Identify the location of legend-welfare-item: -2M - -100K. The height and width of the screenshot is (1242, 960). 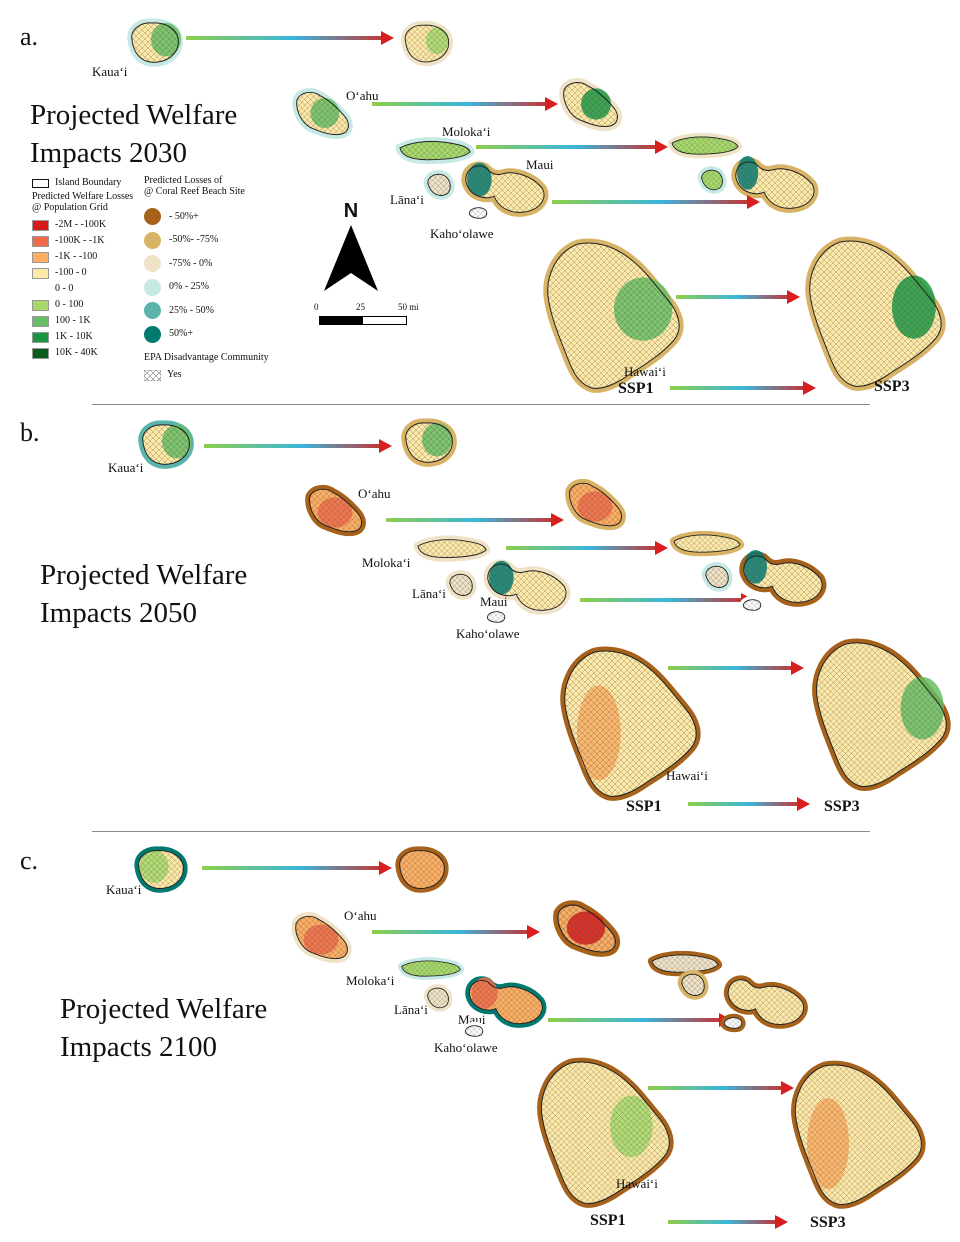
(82, 225).